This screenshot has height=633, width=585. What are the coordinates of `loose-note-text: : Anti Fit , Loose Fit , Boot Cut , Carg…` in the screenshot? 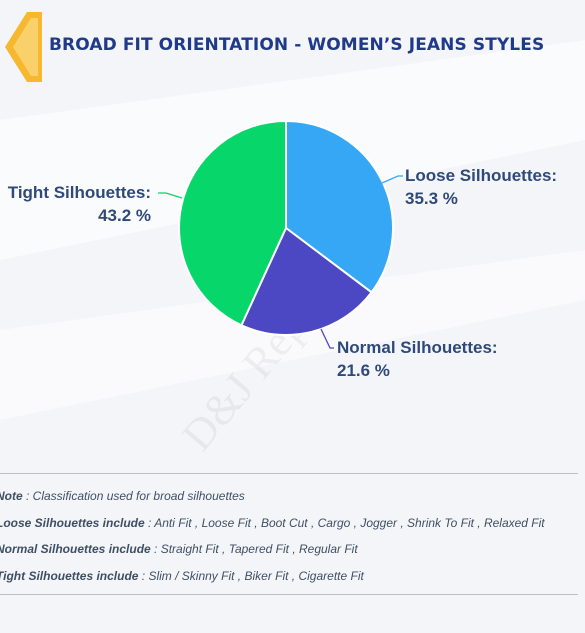 It's located at (344, 523).